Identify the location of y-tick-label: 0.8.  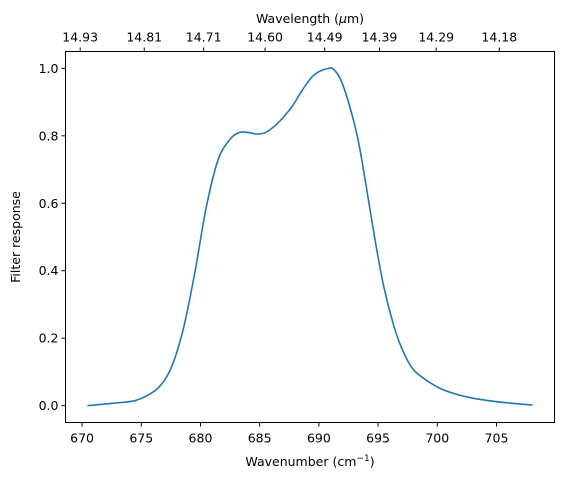
(49, 135).